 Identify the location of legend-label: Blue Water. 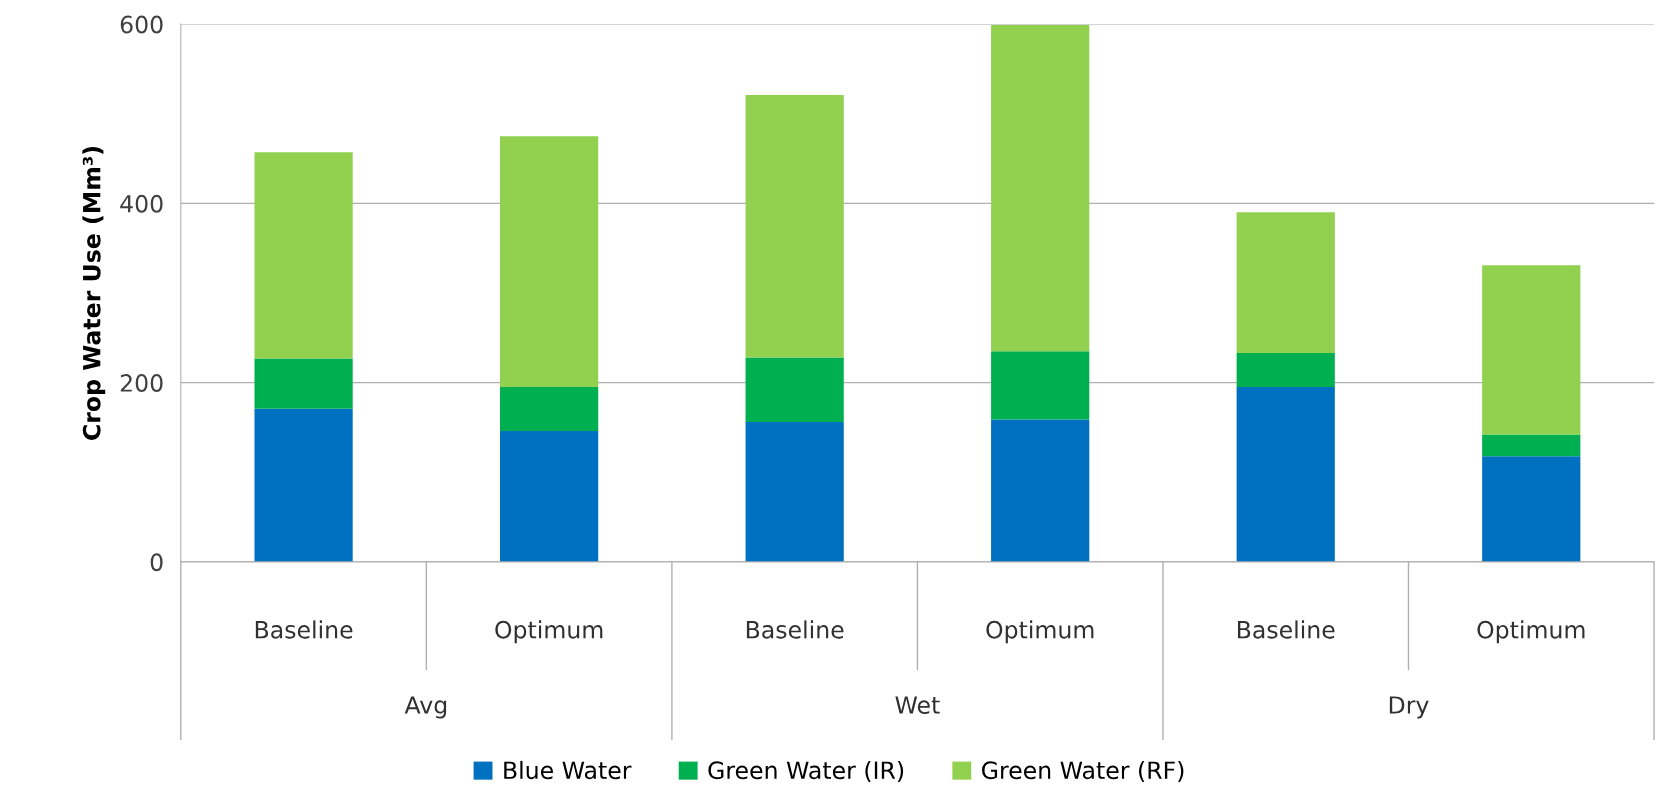
(568, 770).